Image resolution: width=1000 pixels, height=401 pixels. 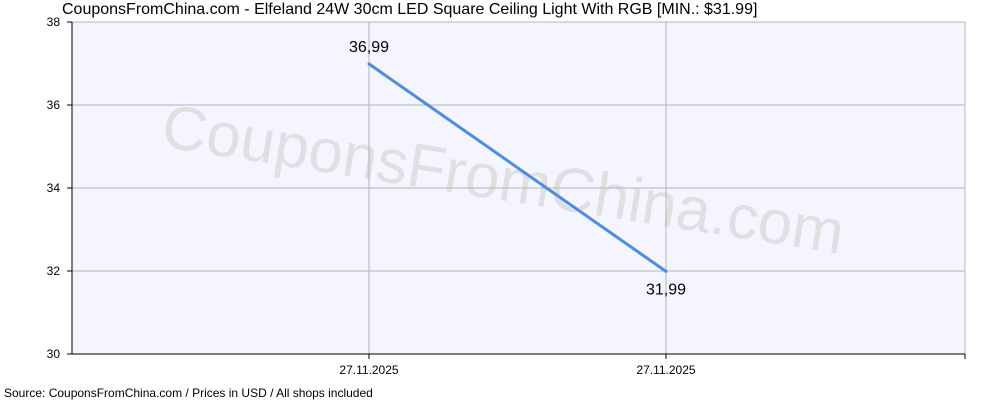 What do you see at coordinates (54, 22) in the screenshot?
I see `y-tick-label: 38` at bounding box center [54, 22].